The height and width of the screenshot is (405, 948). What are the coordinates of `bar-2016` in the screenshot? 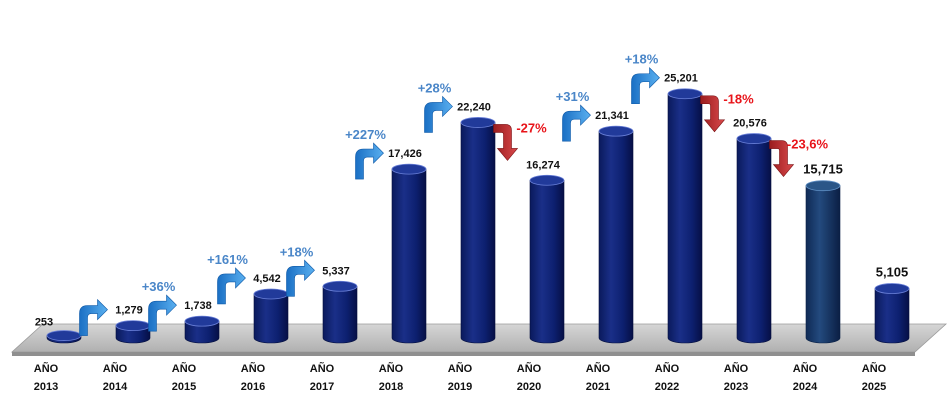 It's located at (271, 316).